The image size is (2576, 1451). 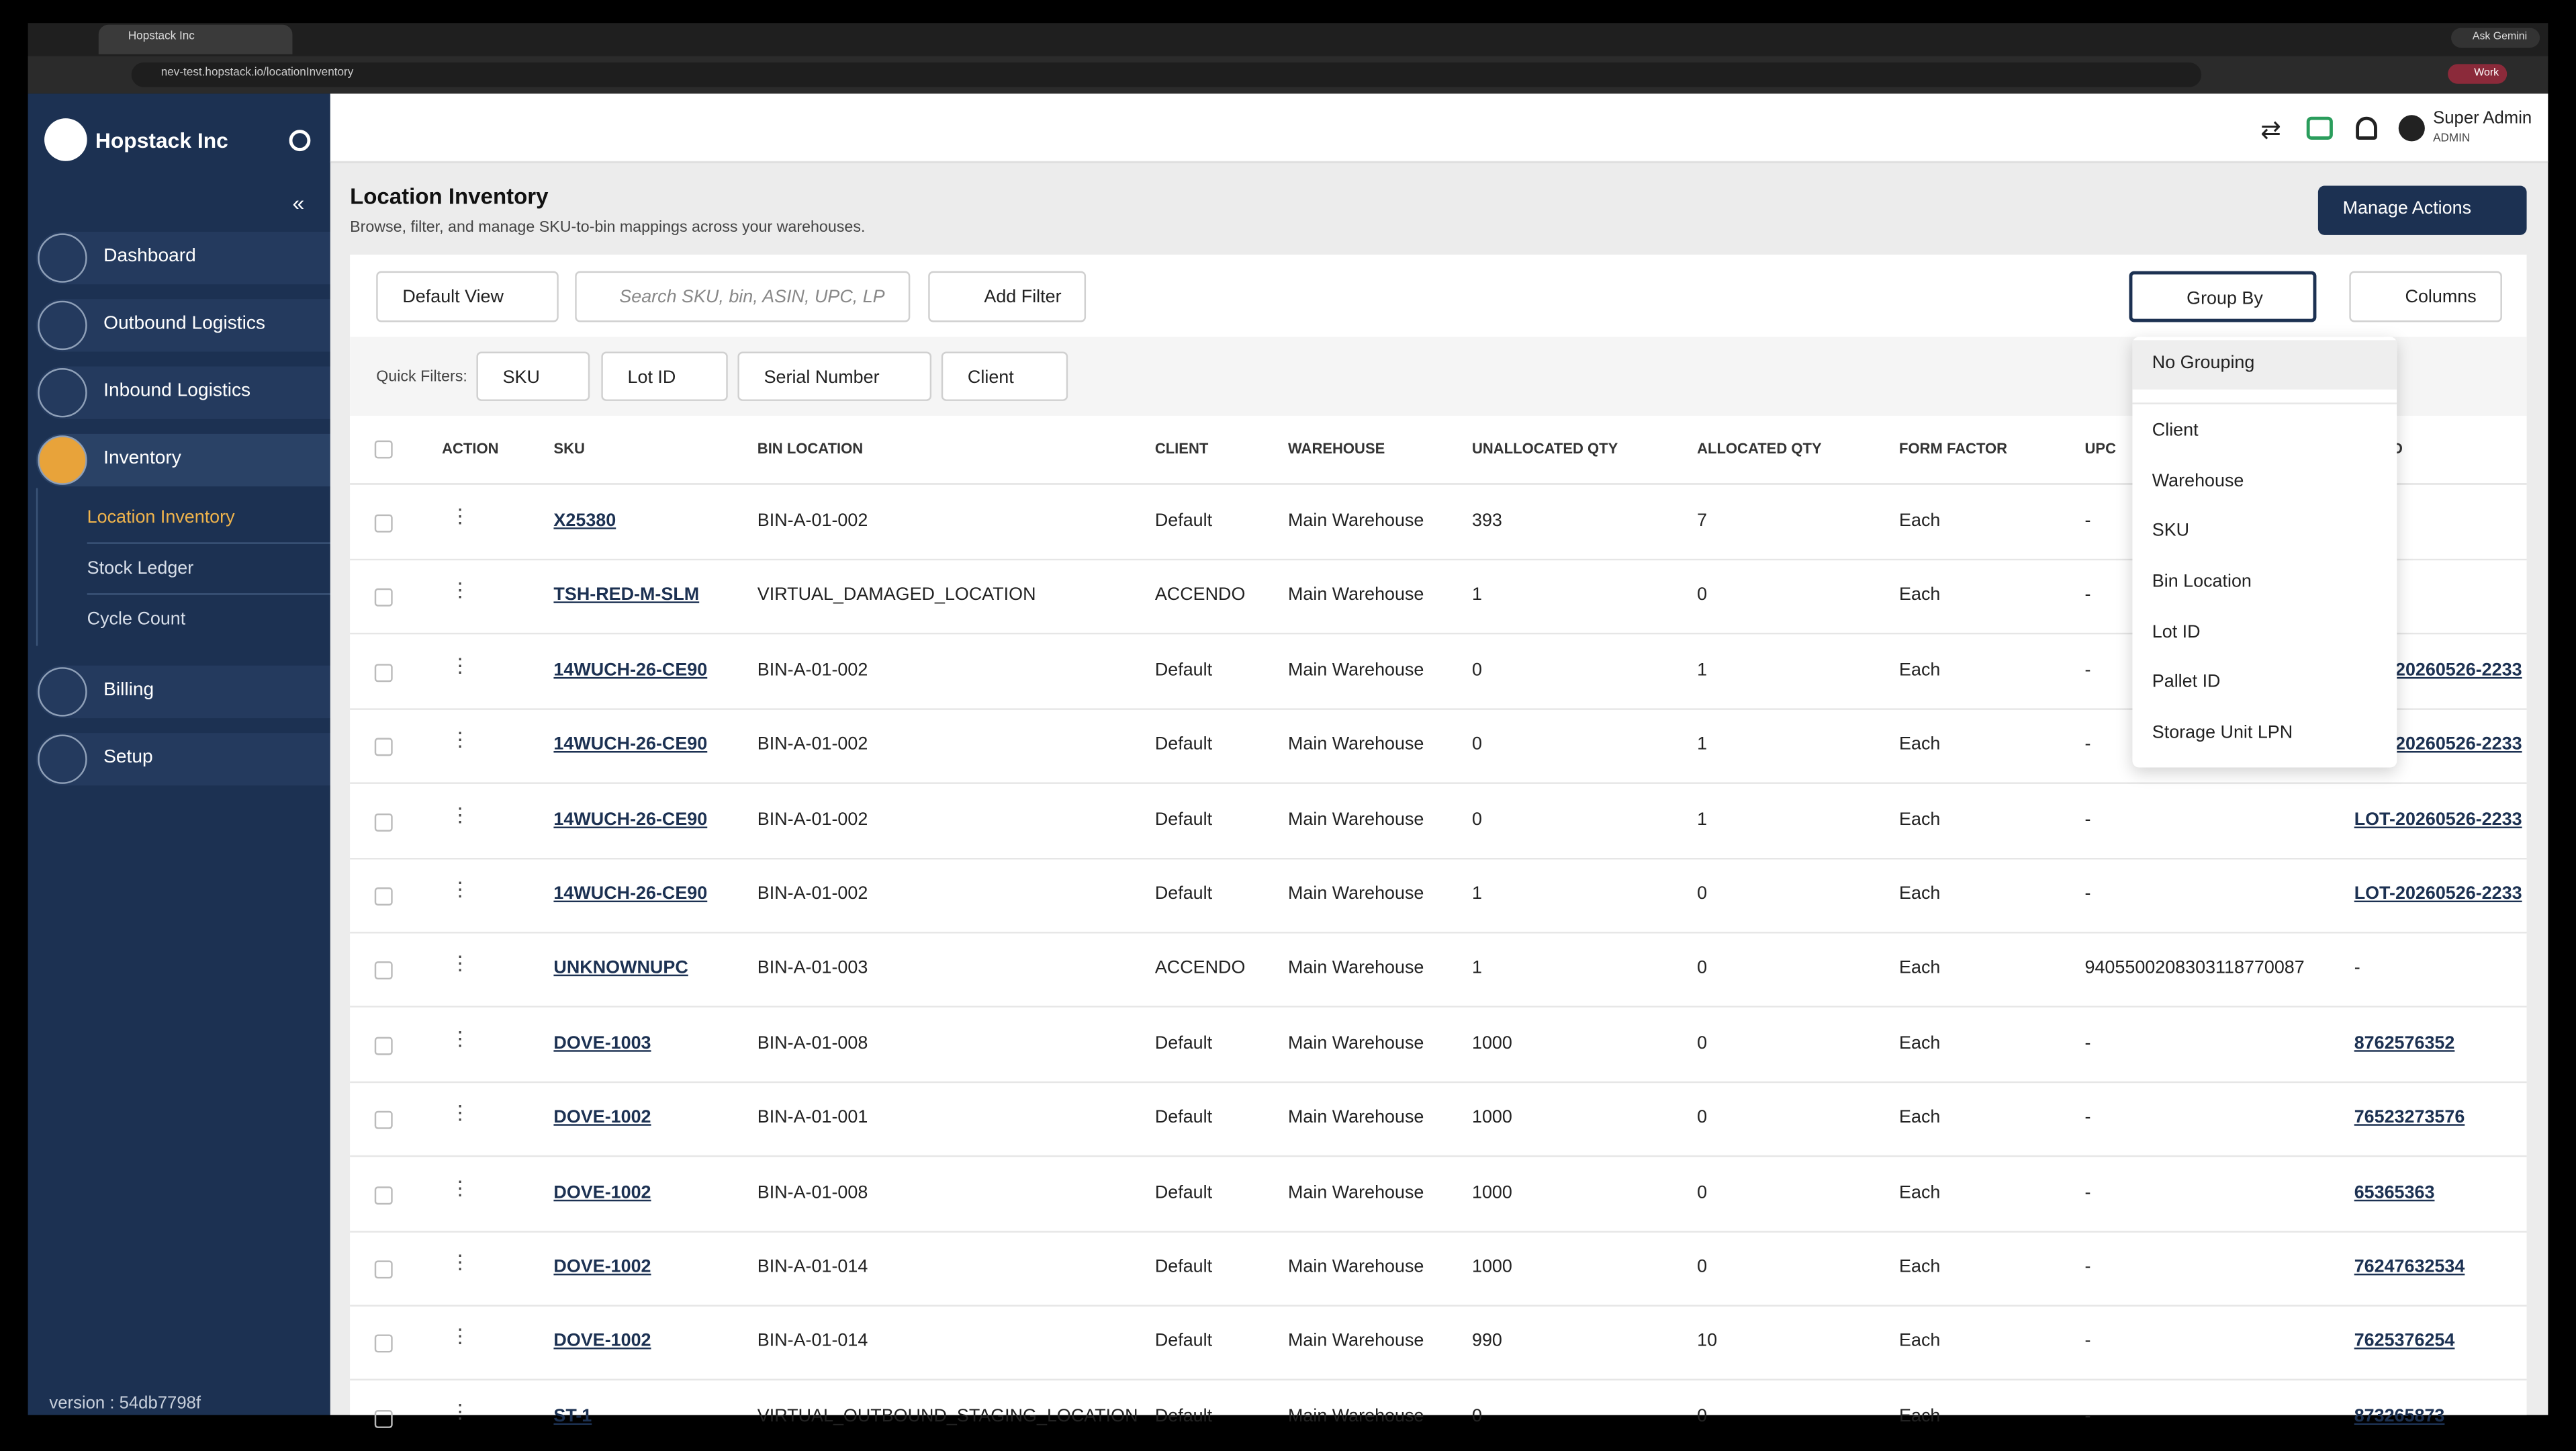 I want to click on add-filter: Add Filter, so click(x=1007, y=296).